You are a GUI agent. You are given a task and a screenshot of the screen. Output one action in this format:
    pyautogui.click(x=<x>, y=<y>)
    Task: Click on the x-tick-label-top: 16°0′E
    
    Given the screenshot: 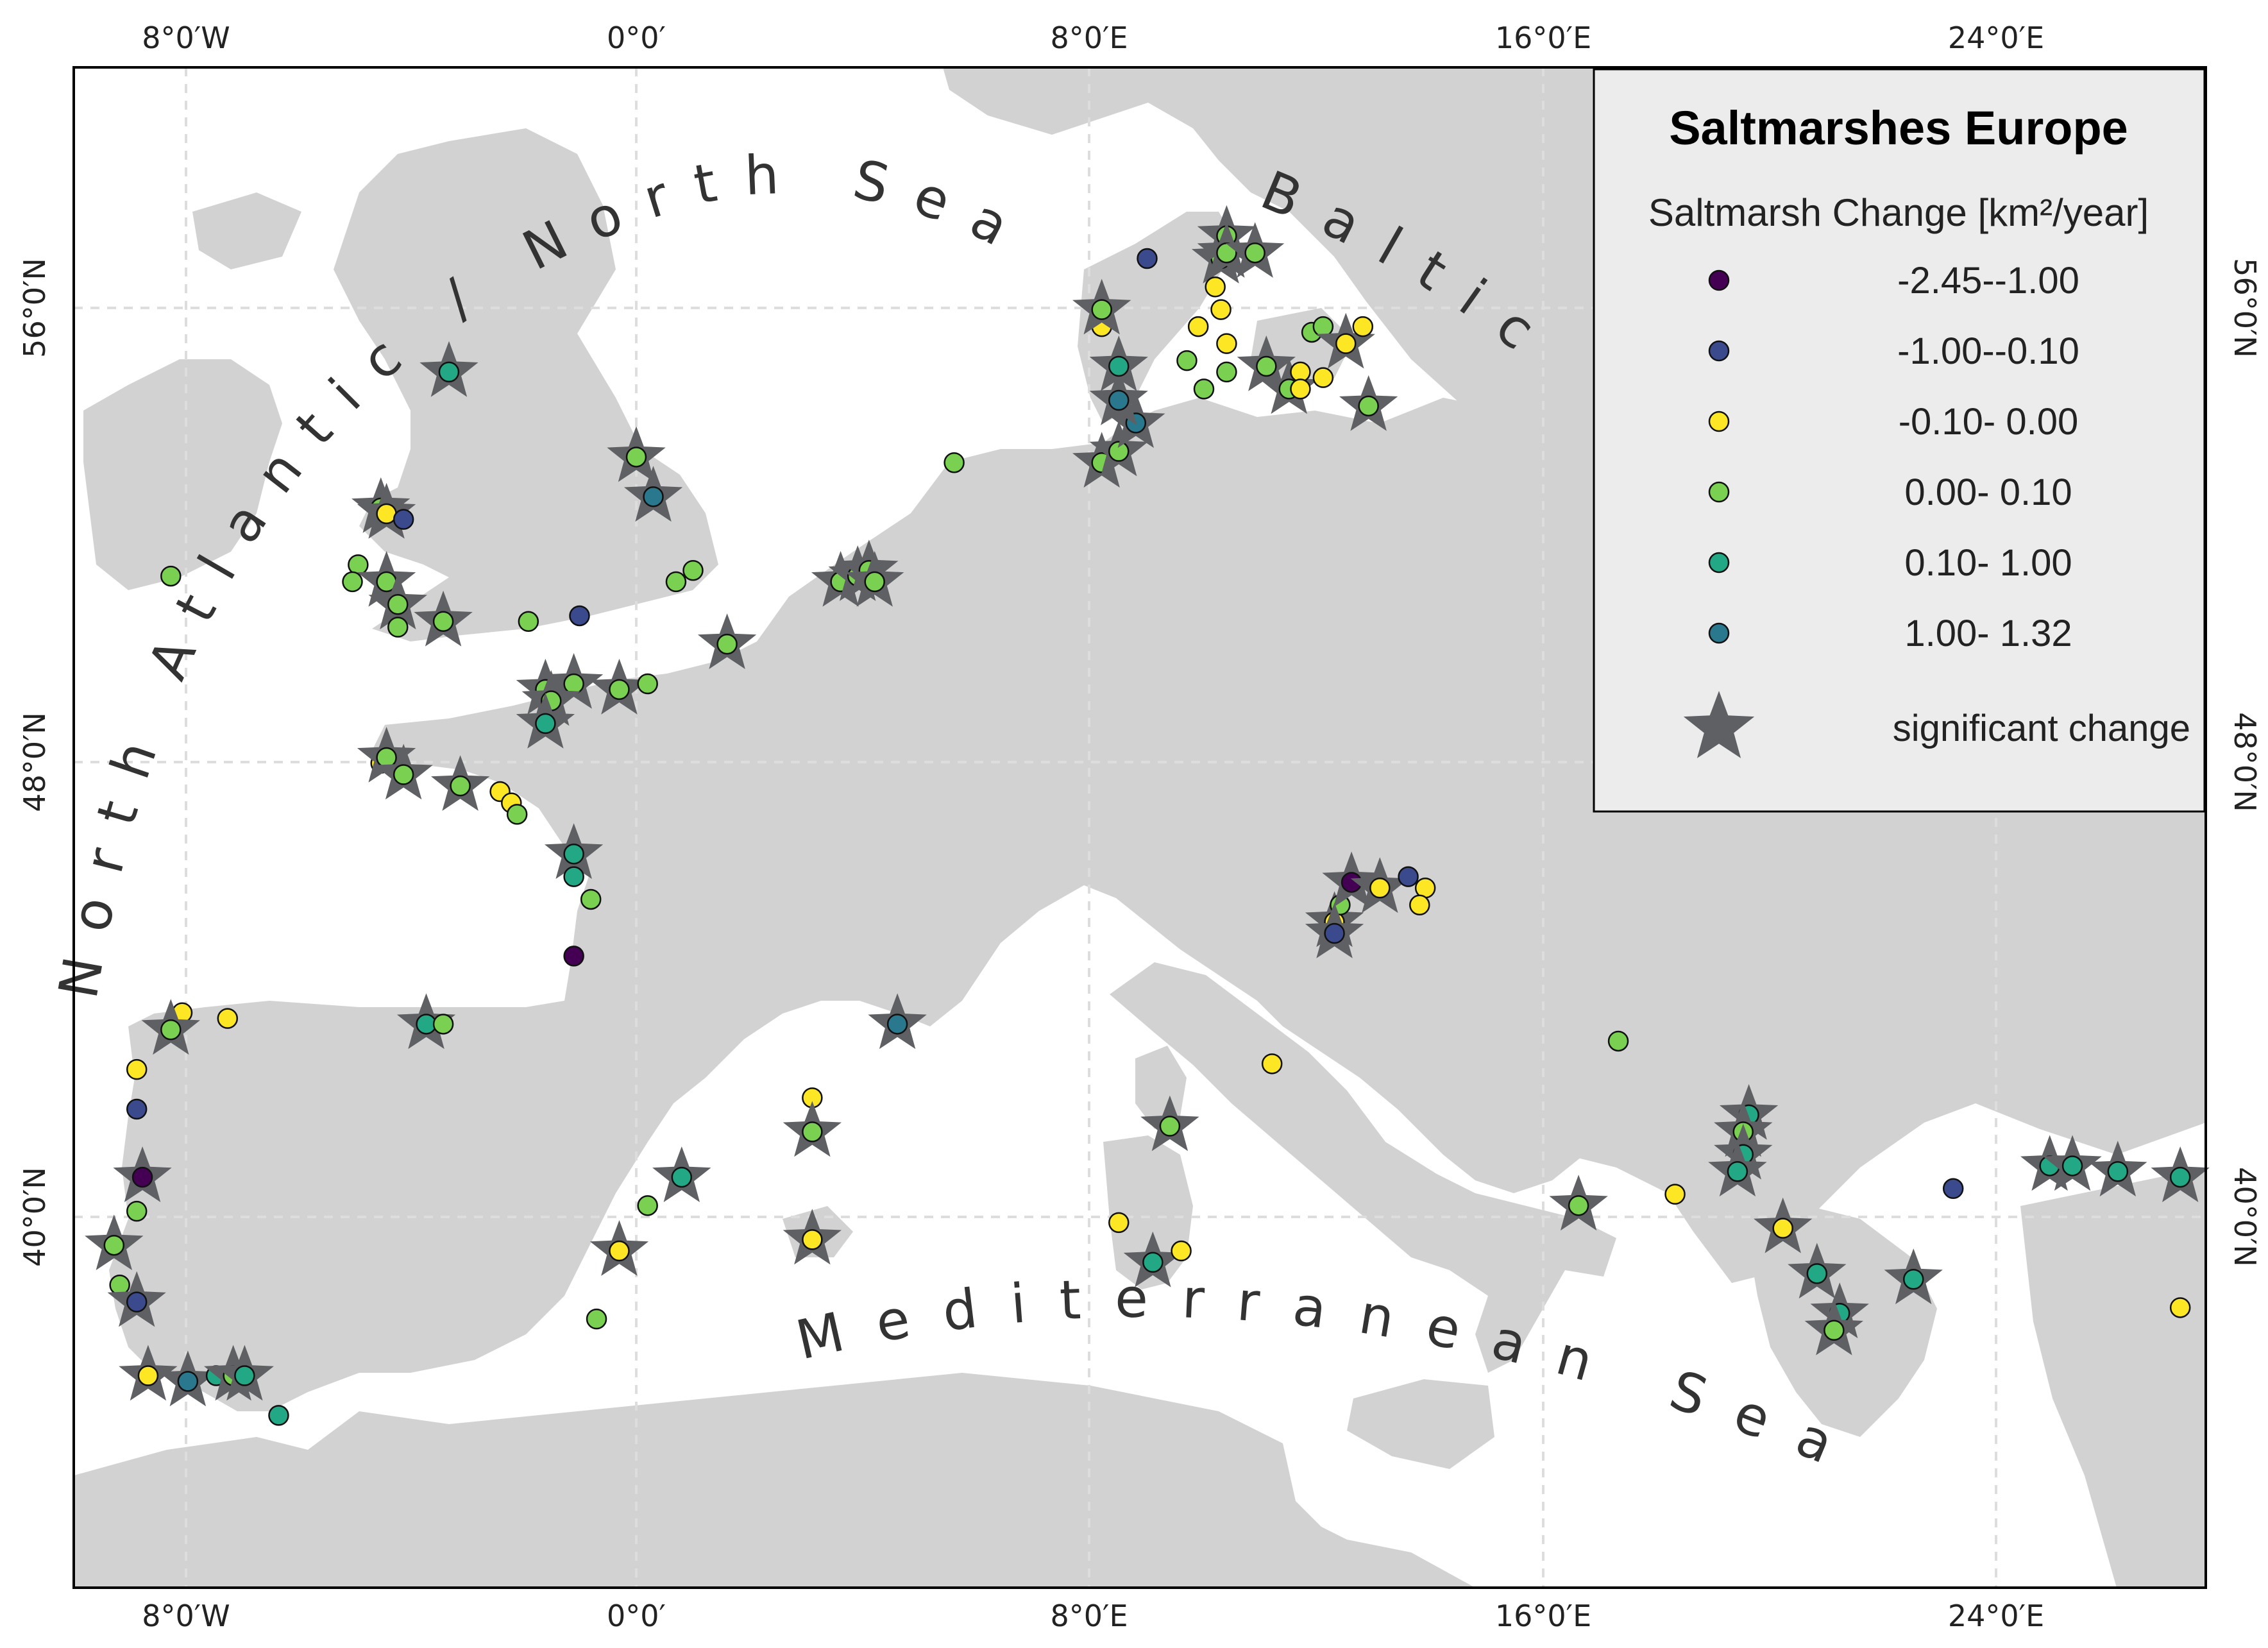 What is the action you would take?
    pyautogui.click(x=1543, y=38)
    